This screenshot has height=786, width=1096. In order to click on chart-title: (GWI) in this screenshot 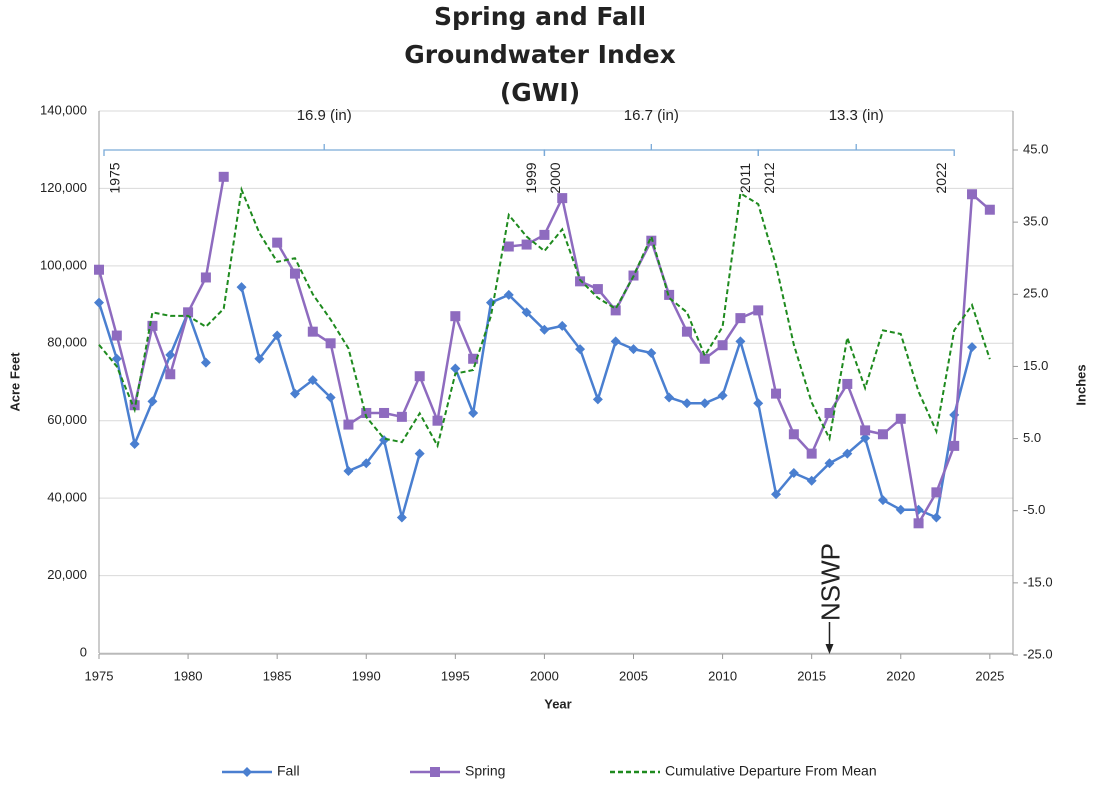, I will do `click(540, 92)`.